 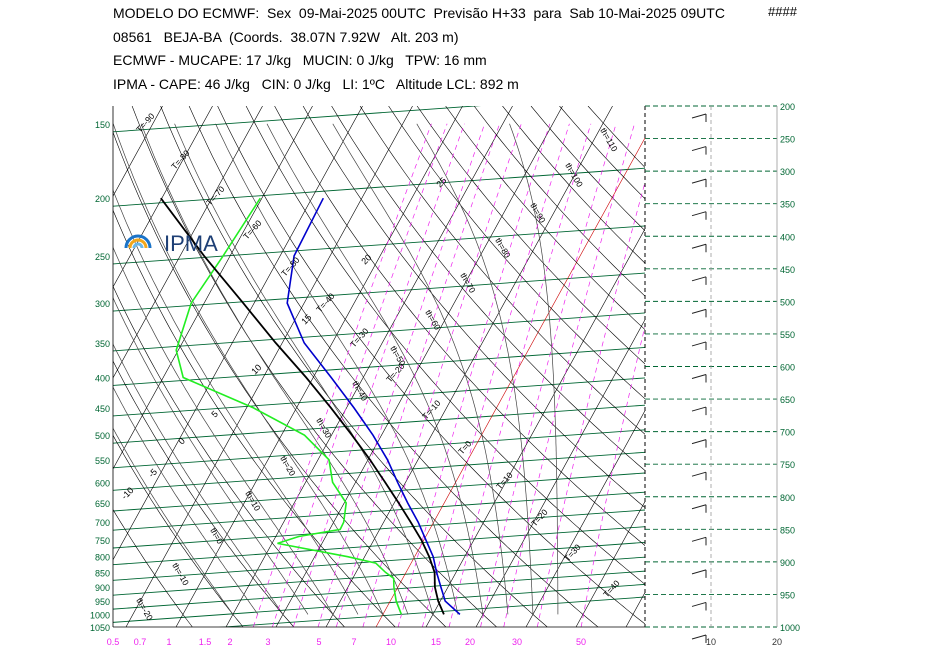 I want to click on right-pressure-tick-label: 600, so click(x=787, y=368).